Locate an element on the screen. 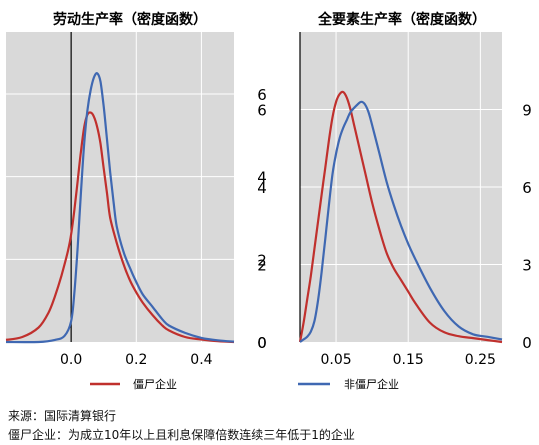  y-tick-label-left: 0 is located at coordinates (262, 343).